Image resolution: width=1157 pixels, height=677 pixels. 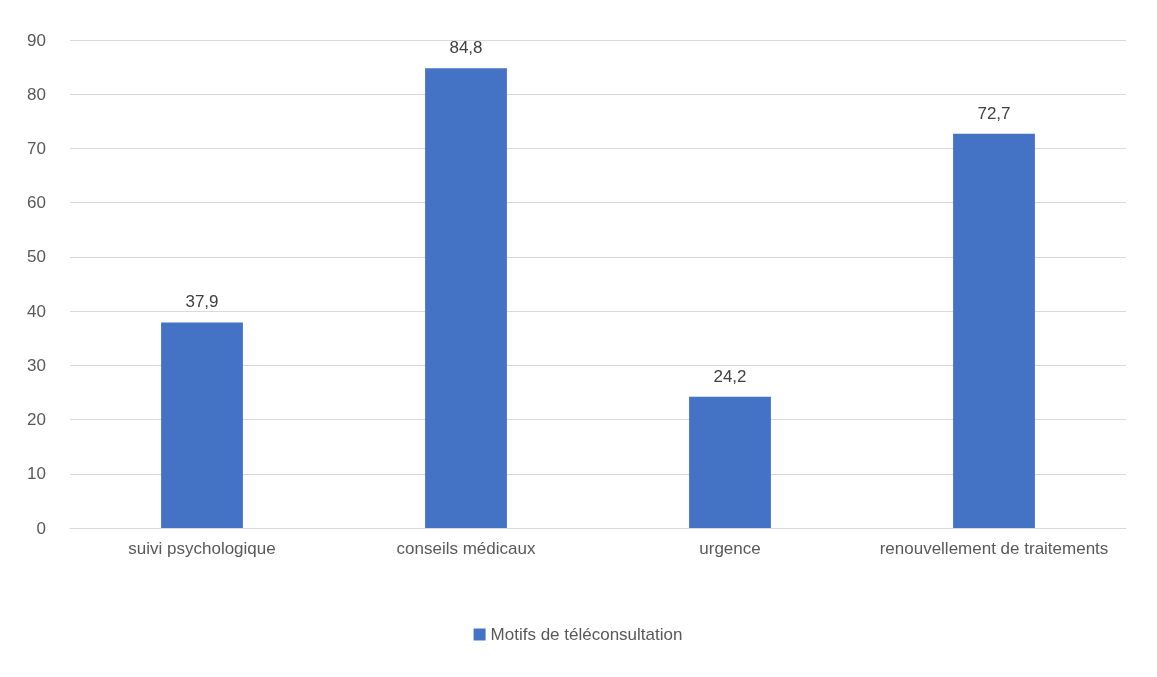 What do you see at coordinates (202, 302) in the screenshot?
I see `data-label: 37,9` at bounding box center [202, 302].